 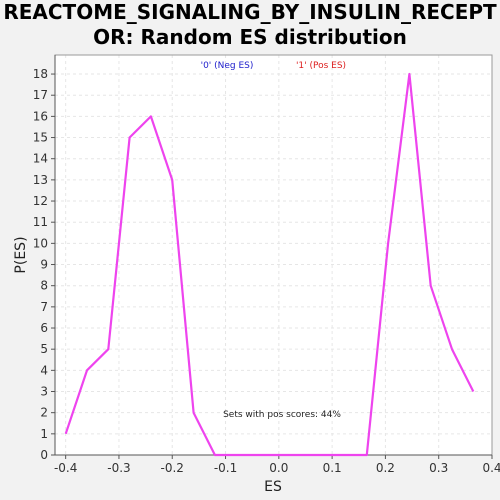 I want to click on x-tick-label: -0.1, so click(x=225, y=468).